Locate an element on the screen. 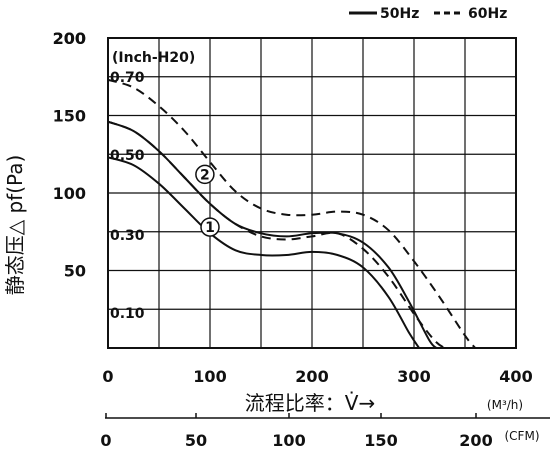 The width and height of the screenshot is (558, 456). x-unit-label: (M³/h) is located at coordinates (505, 405).